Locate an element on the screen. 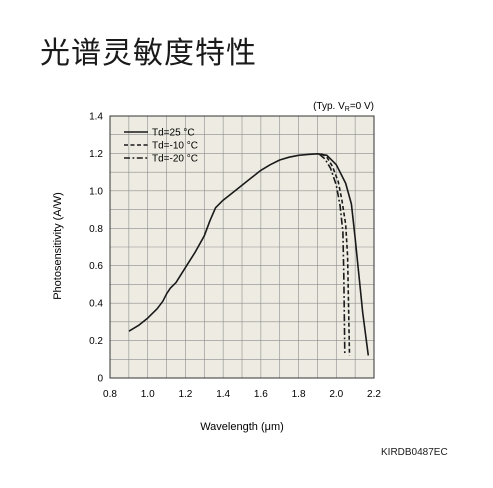 Image resolution: width=493 pixels, height=488 pixels. legend-label: Td=-20 °C is located at coordinates (175, 159).